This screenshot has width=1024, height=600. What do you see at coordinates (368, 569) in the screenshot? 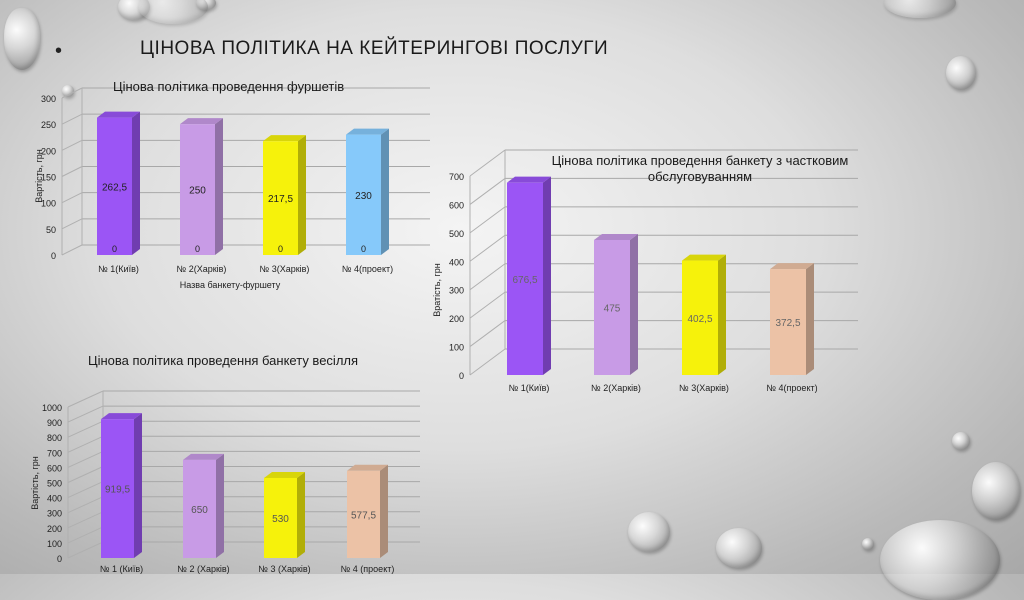
I see `x-tick-label: № 4 (проект)` at bounding box center [368, 569].